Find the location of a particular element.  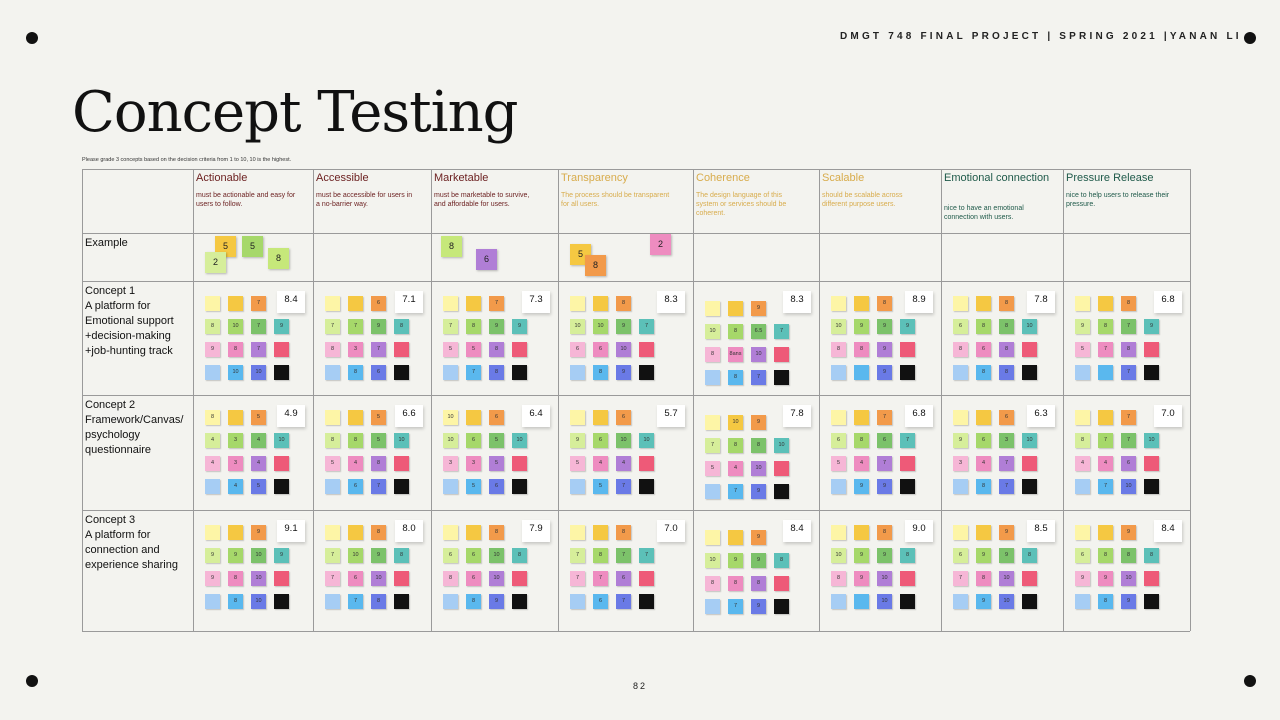

criterion-name: Coherence is located at coordinates (723, 178).